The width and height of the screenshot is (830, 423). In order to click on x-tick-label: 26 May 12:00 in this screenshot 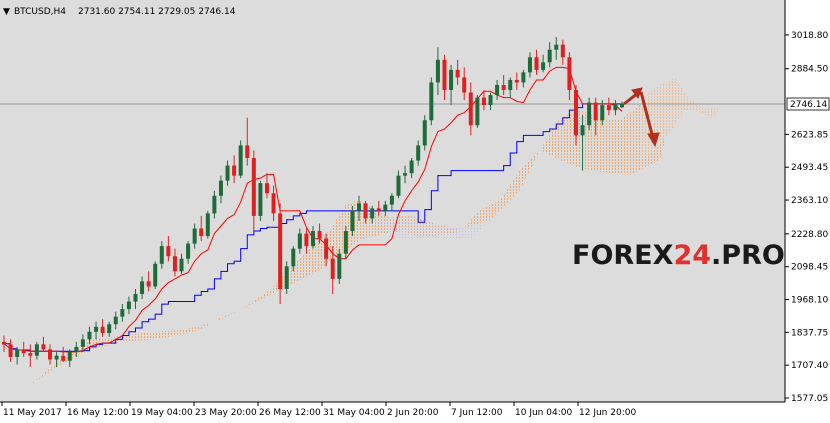, I will do `click(290, 413)`.